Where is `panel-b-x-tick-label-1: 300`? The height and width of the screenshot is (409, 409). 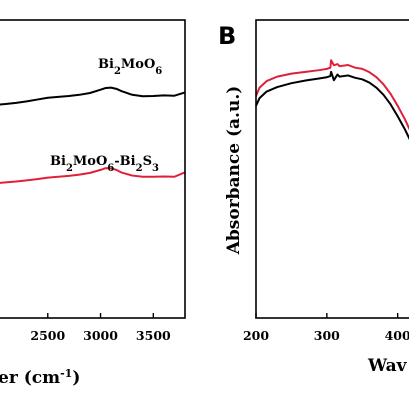
panel-b-x-tick-label-1: 300 is located at coordinates (327, 335).